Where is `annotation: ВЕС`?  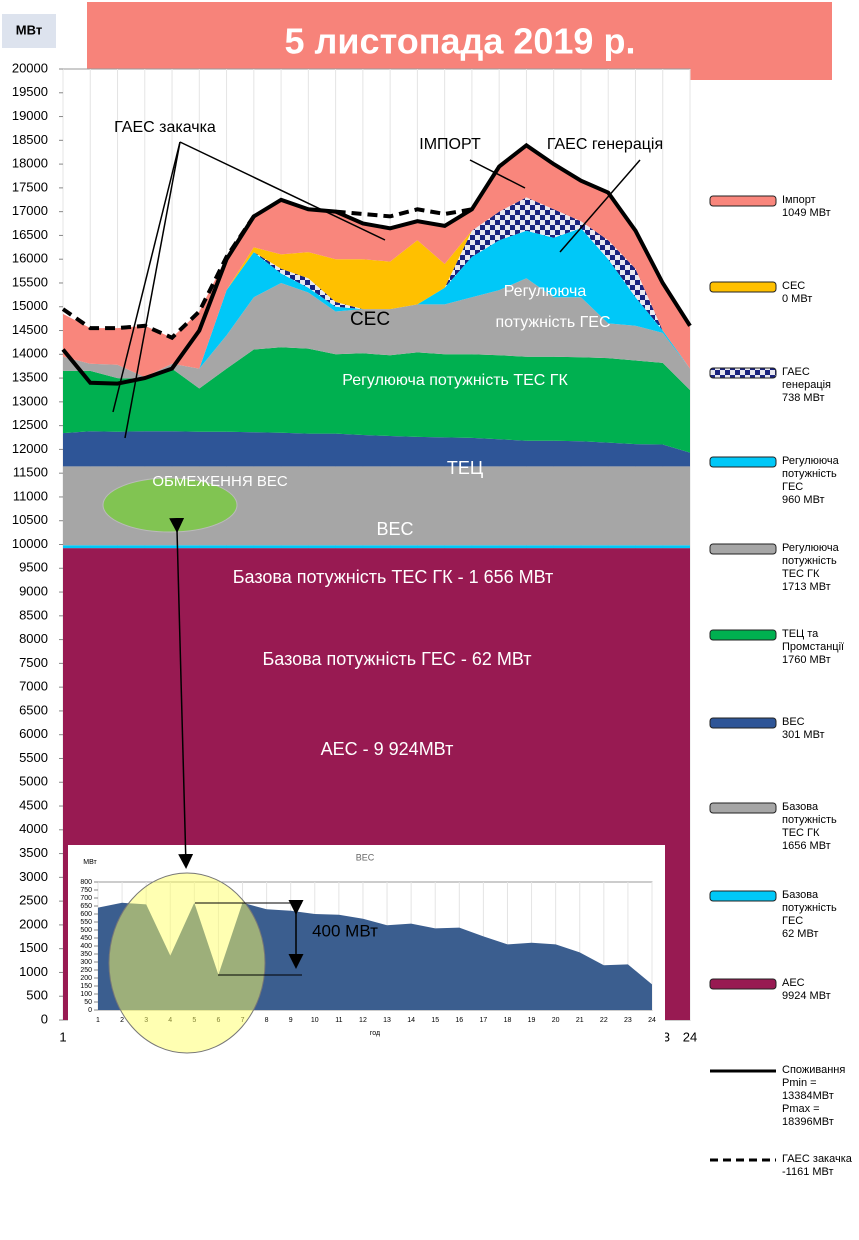 annotation: ВЕС is located at coordinates (394, 529).